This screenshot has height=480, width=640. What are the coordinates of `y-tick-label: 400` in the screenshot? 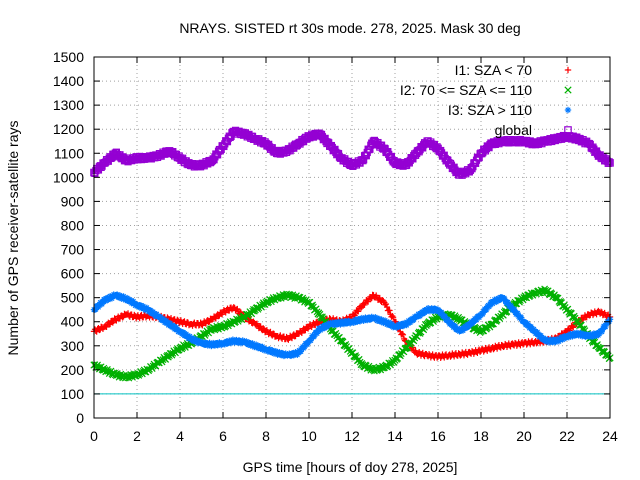 It's located at (73, 322).